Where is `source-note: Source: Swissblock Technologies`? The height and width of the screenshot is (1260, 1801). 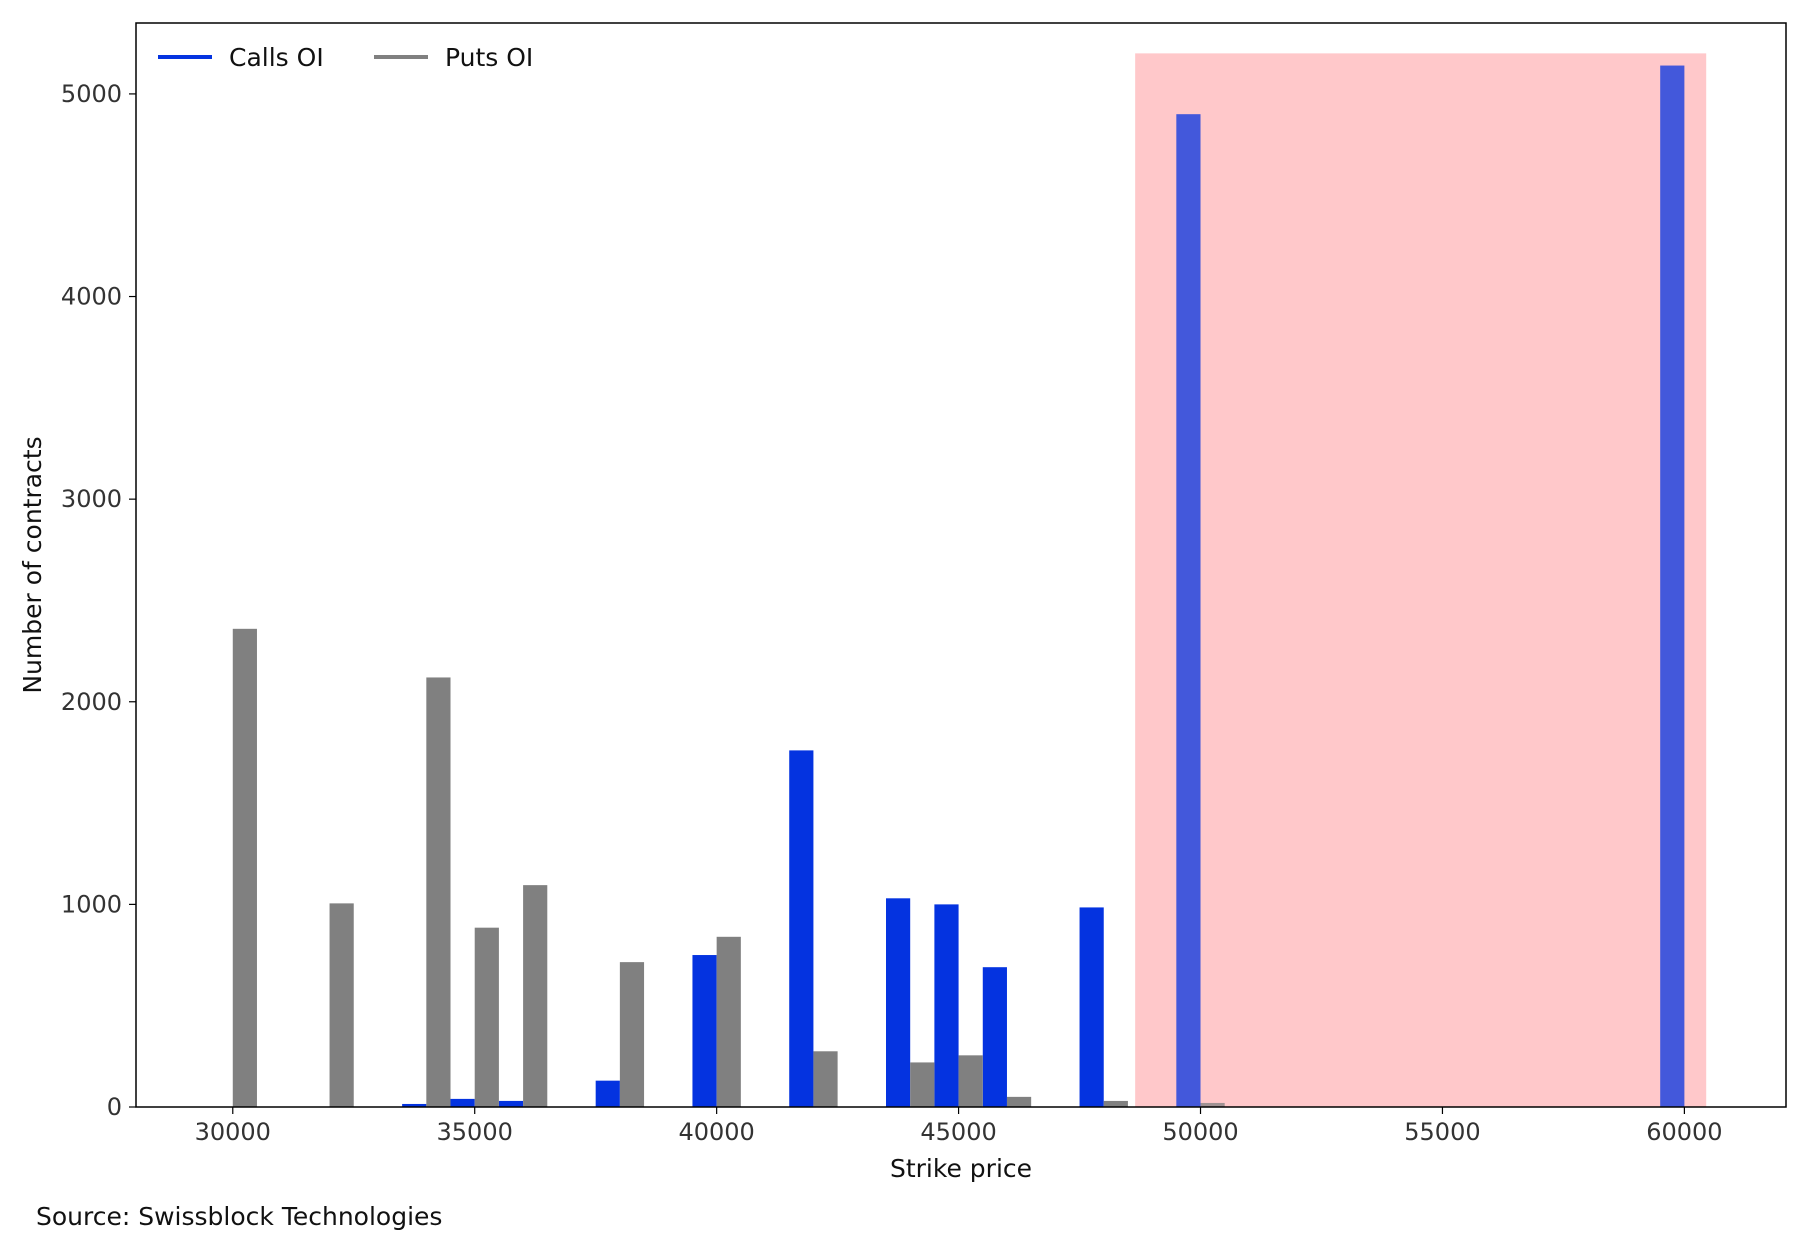 source-note: Source: Swissblock Technologies is located at coordinates (239, 1216).